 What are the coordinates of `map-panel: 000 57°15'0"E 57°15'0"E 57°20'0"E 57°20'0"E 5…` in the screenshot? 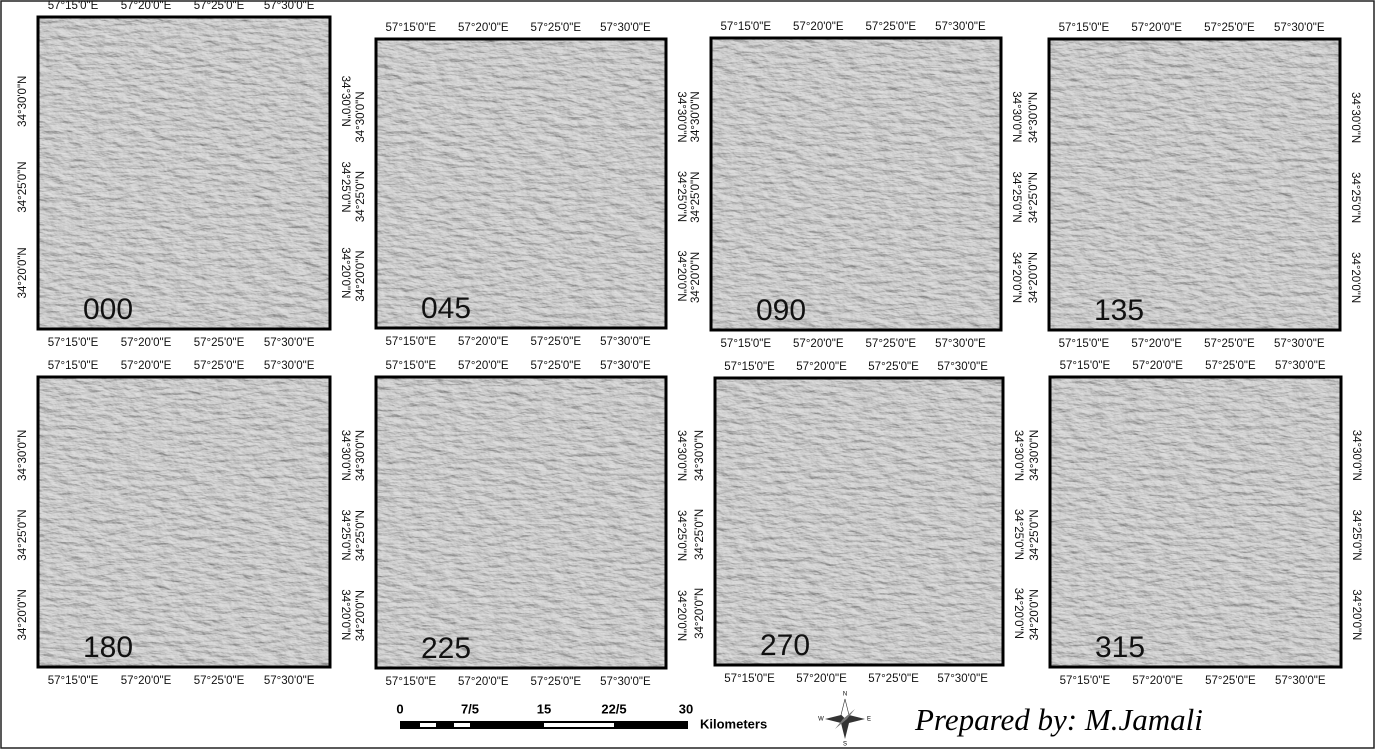 It's located at (184, 174).